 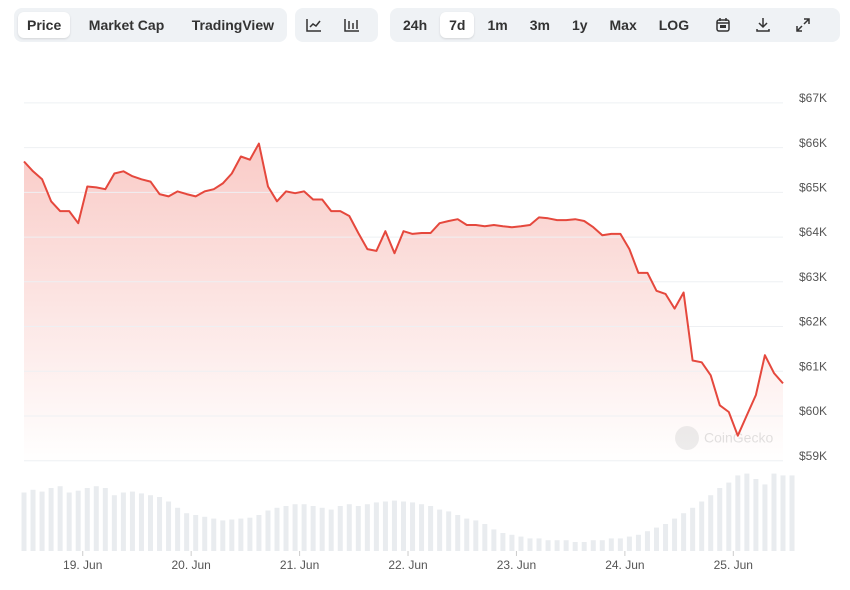 I want to click on calendar-button, so click(x=723, y=25).